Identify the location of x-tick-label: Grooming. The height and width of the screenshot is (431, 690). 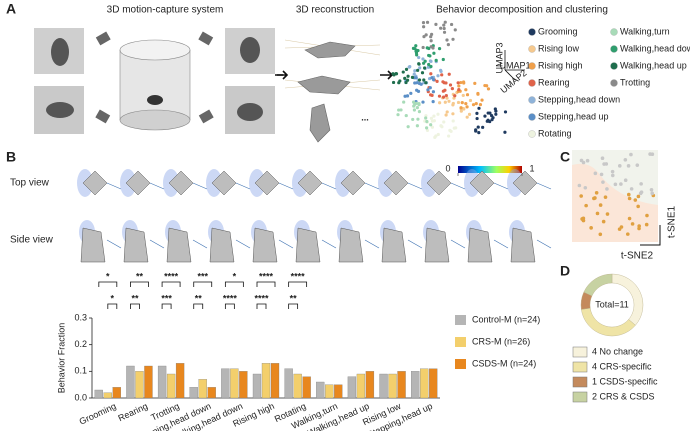
(98, 414).